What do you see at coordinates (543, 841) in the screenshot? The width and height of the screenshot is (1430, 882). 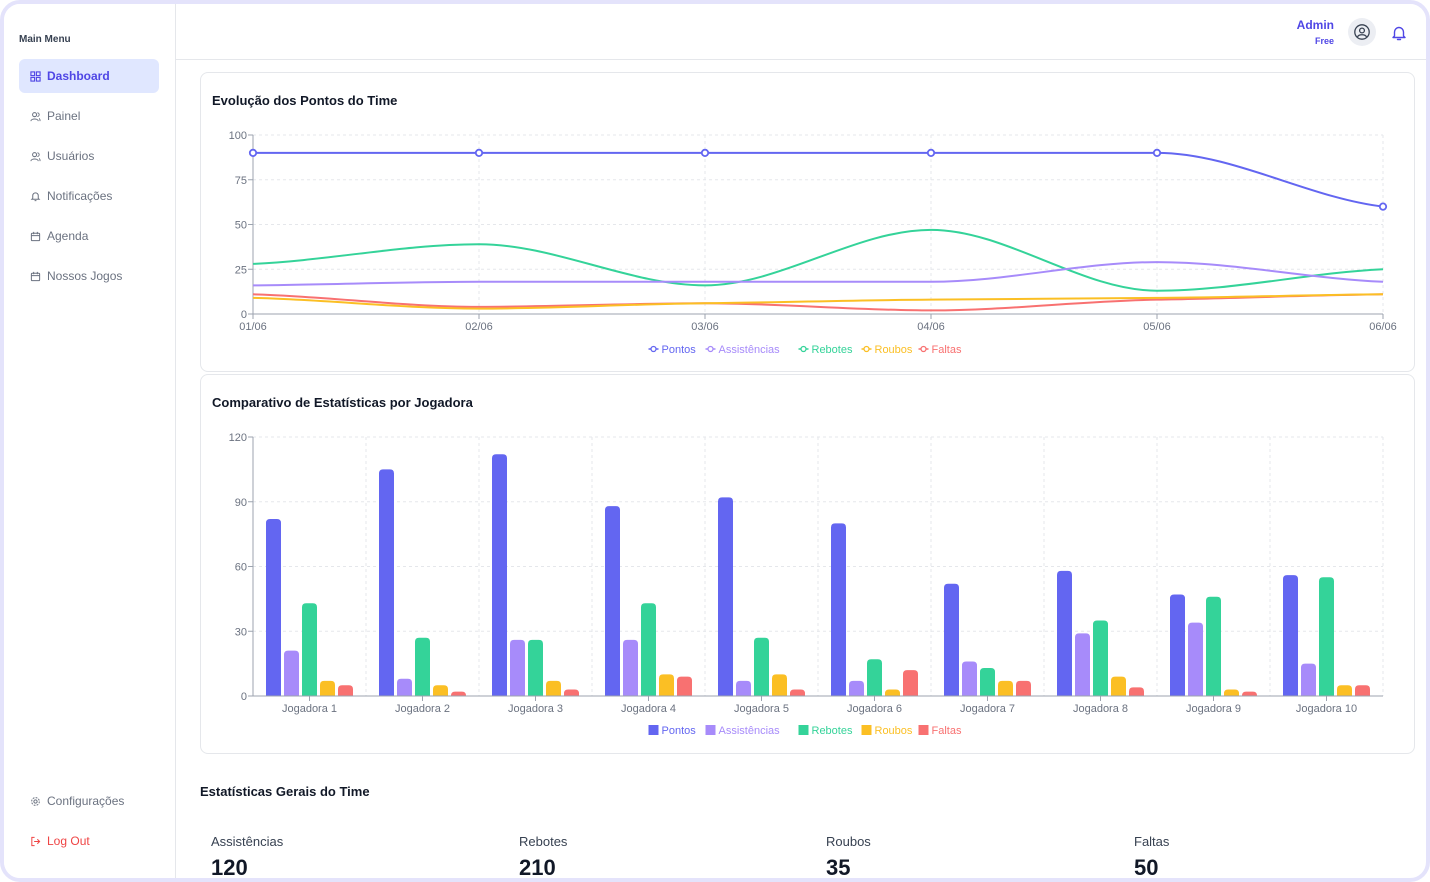 I see `stat-label: Rebotes` at bounding box center [543, 841].